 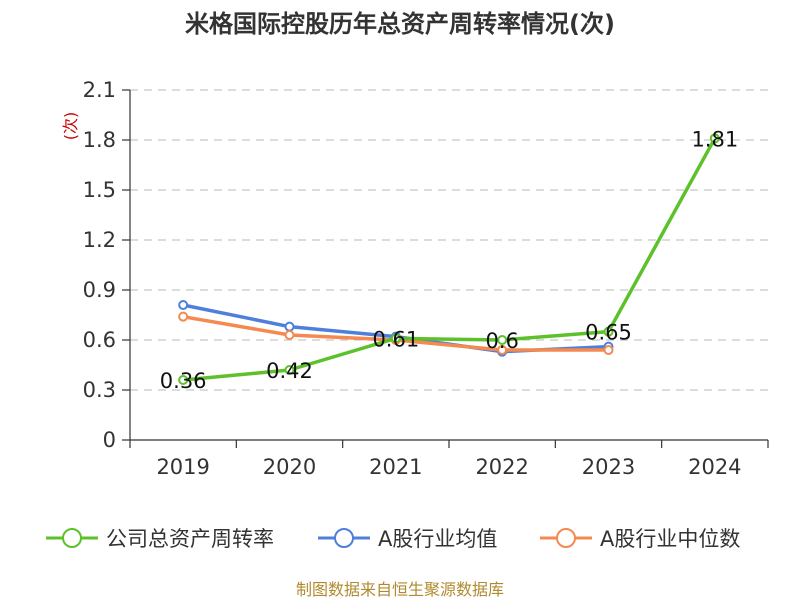 I want to click on x-tick-label: 2021, so click(x=395, y=467).